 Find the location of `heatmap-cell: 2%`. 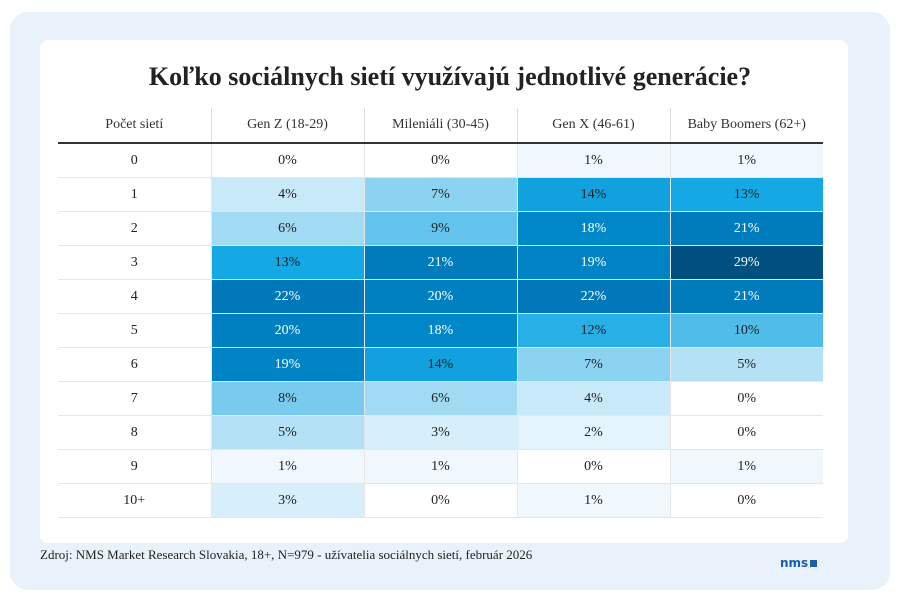

heatmap-cell: 2% is located at coordinates (593, 432).